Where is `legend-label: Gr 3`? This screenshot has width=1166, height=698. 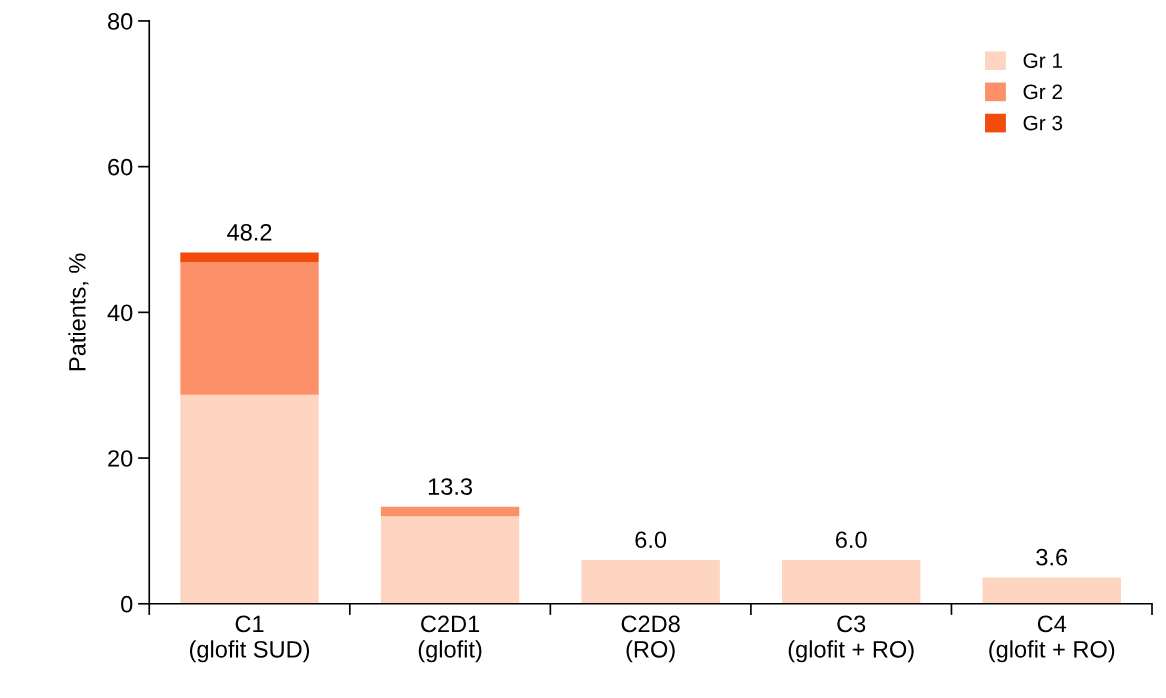 legend-label: Gr 3 is located at coordinates (1043, 123).